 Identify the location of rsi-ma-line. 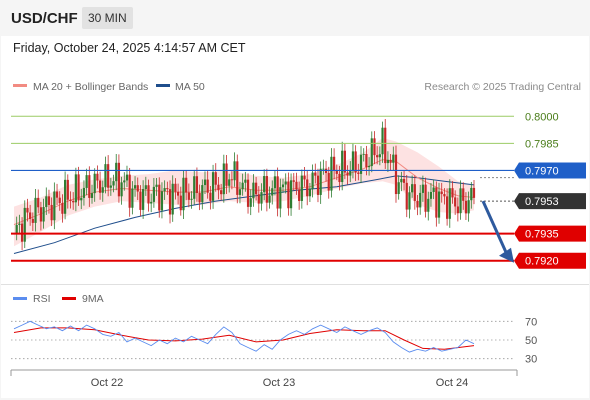
(244, 338).